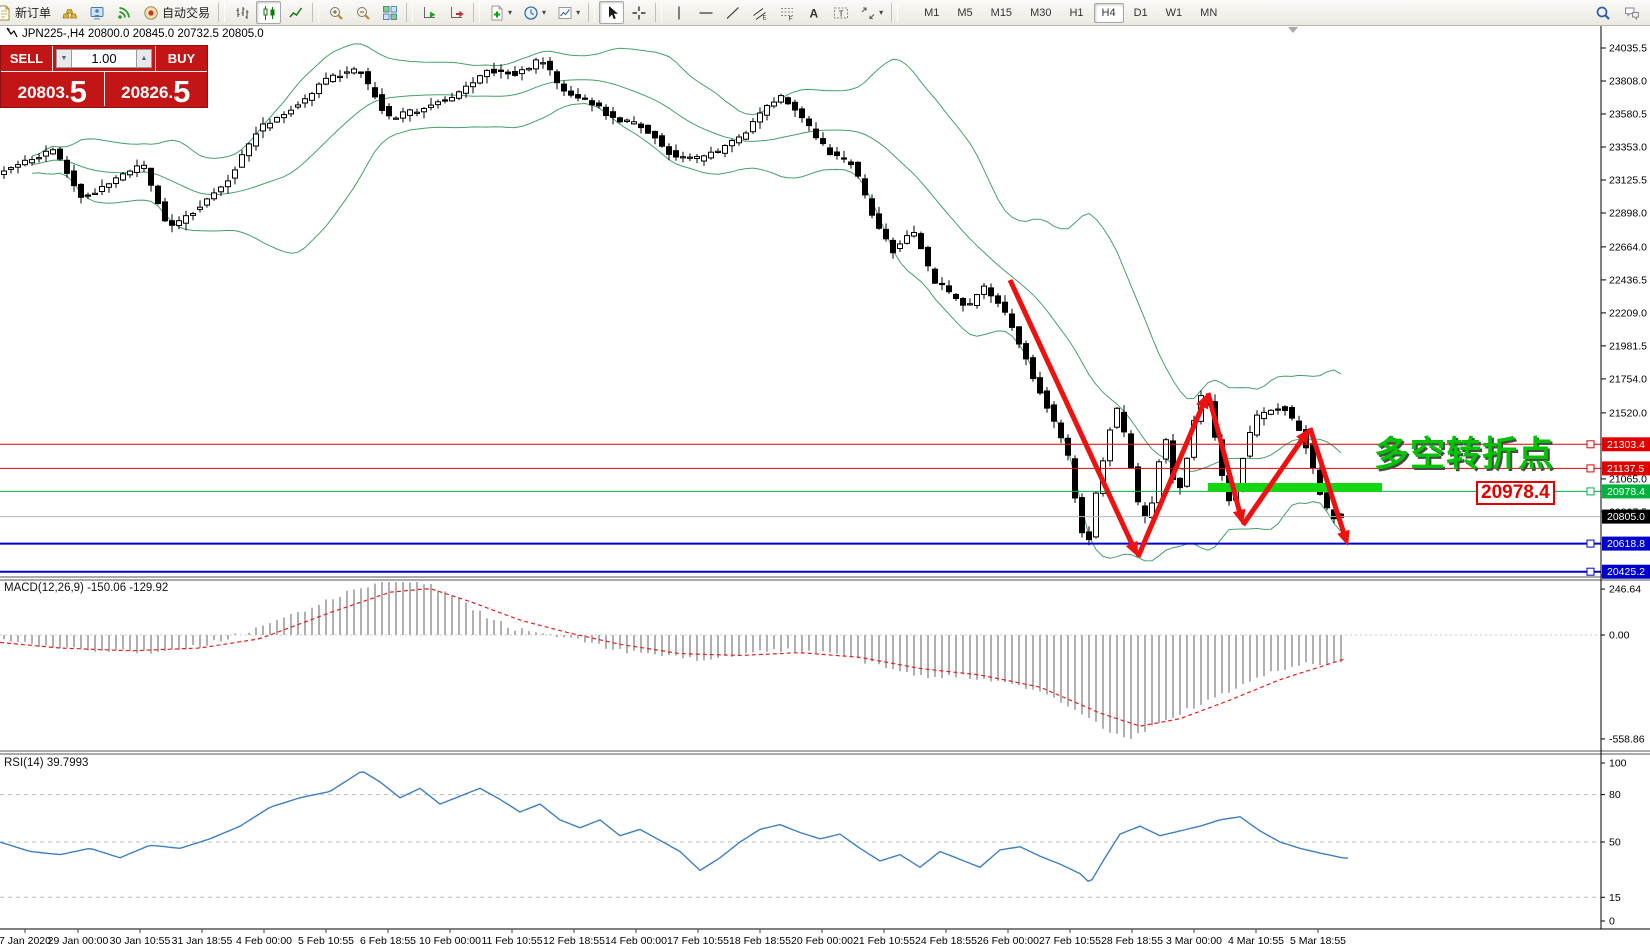 This screenshot has height=949, width=1650. What do you see at coordinates (335, 12) in the screenshot?
I see `zoom-in-button` at bounding box center [335, 12].